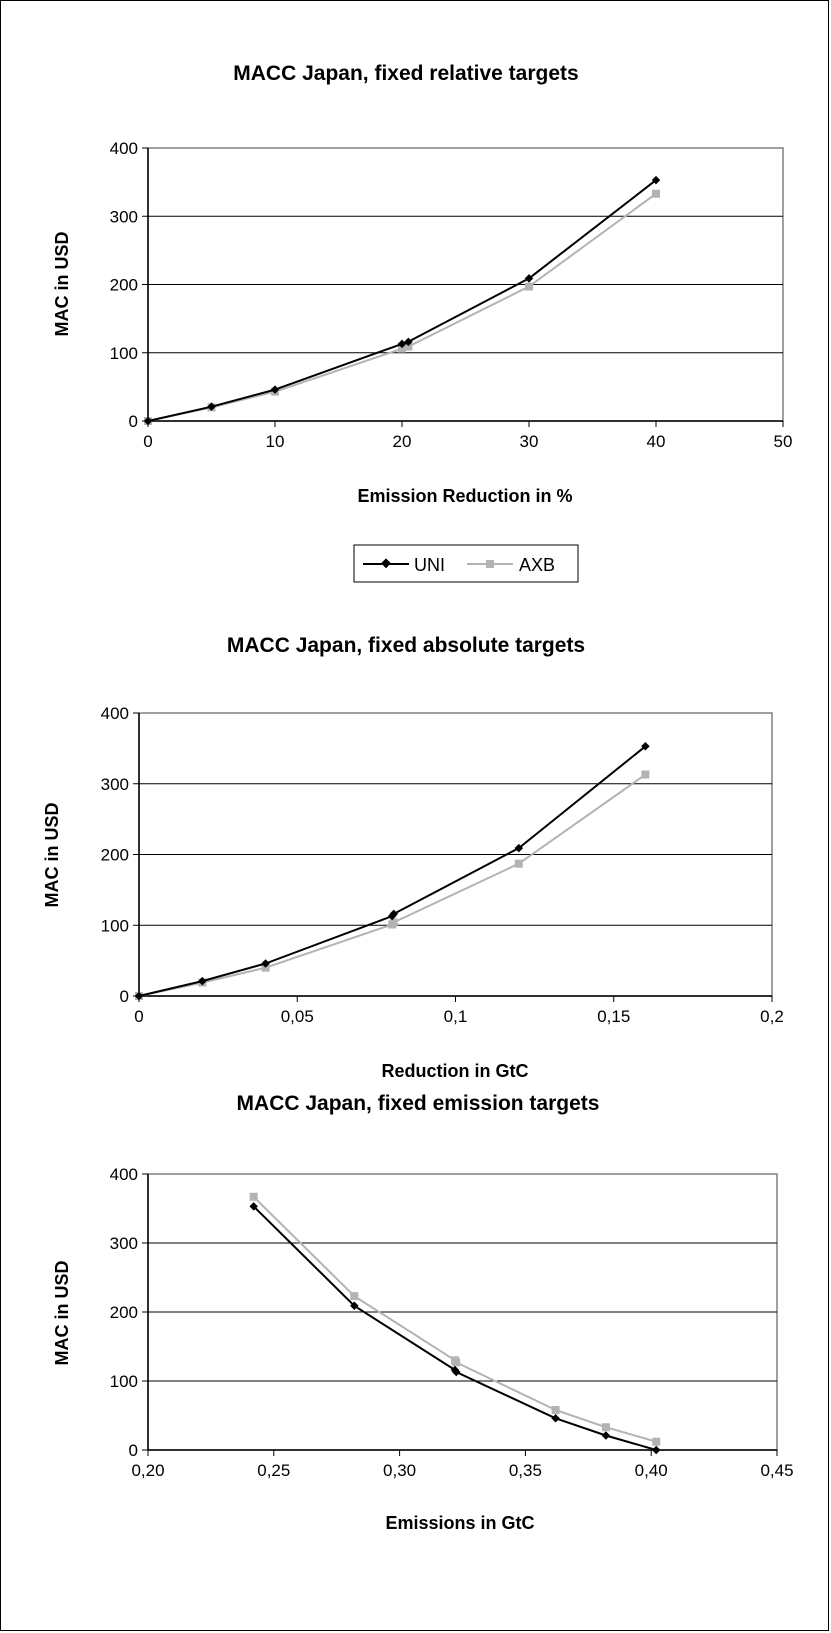  What do you see at coordinates (465, 284) in the screenshot?
I see `chart-1-gridlines` at bounding box center [465, 284].